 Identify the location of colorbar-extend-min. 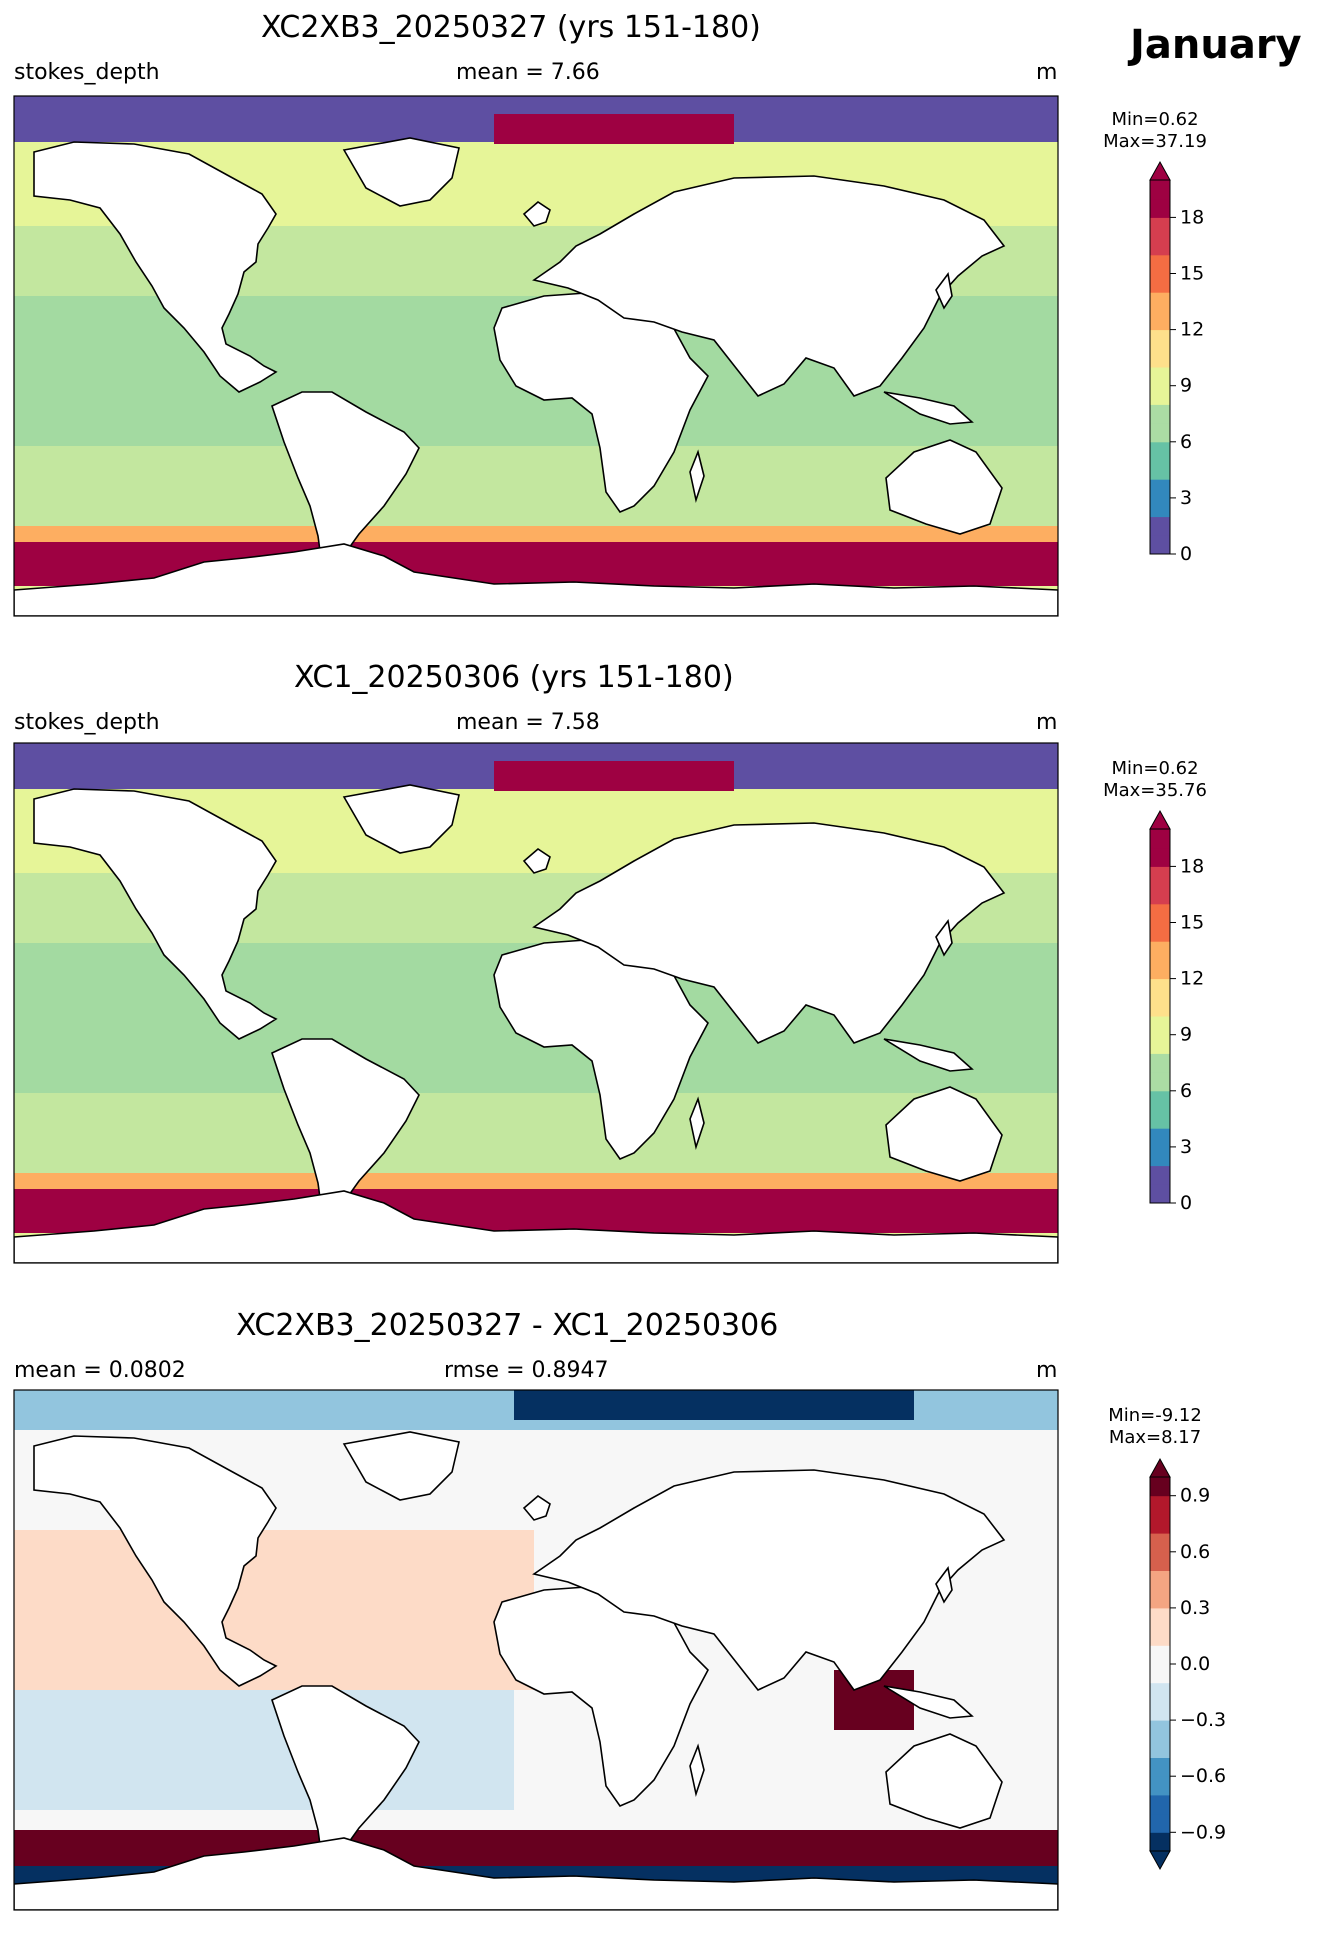
(1160, 1860).